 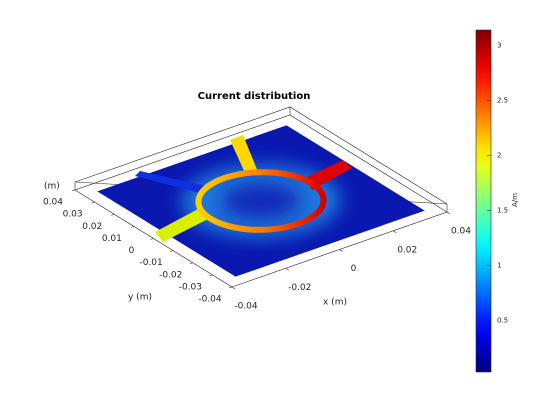 I want to click on colorbar, so click(x=483, y=201).